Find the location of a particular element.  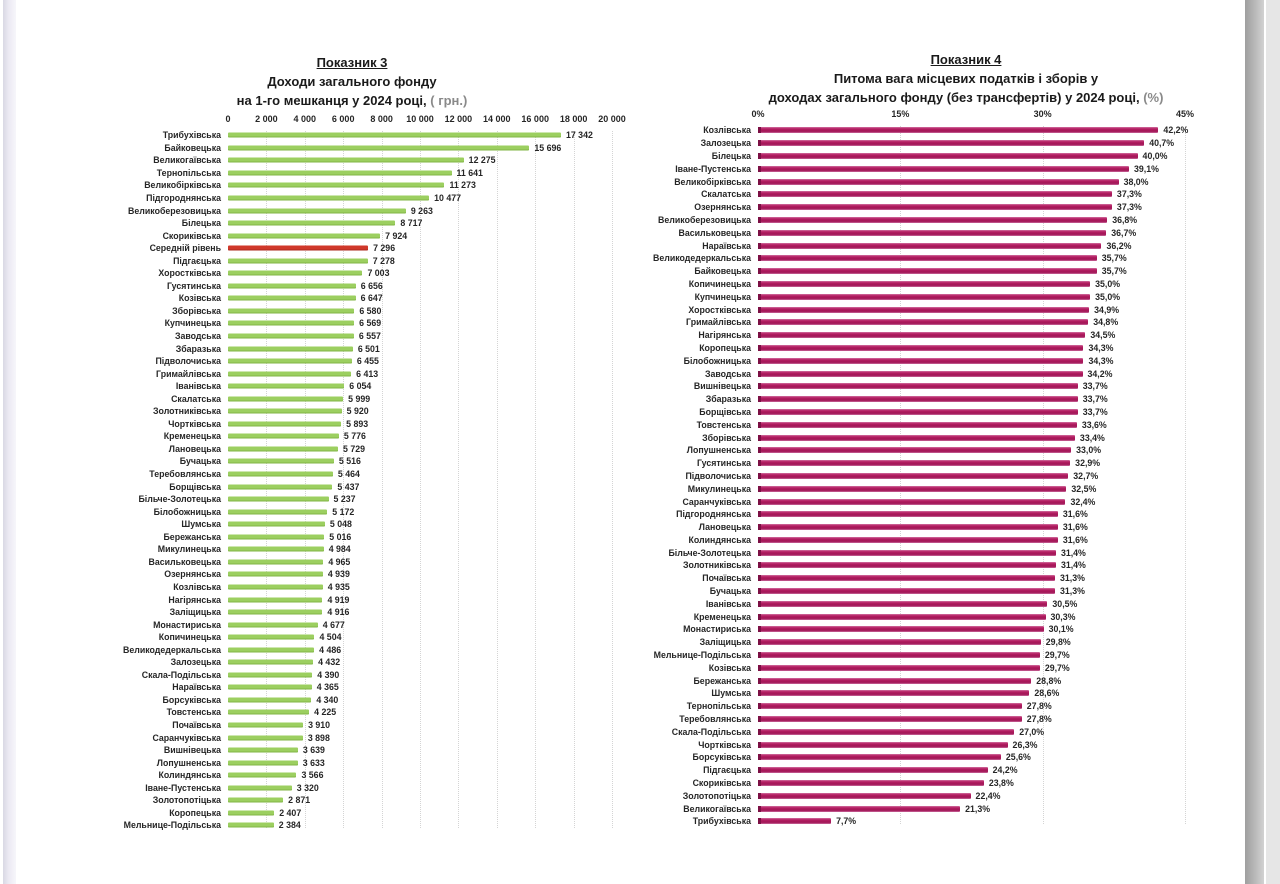

bar-row: Озернянська 37,3% is located at coordinates (941, 207).